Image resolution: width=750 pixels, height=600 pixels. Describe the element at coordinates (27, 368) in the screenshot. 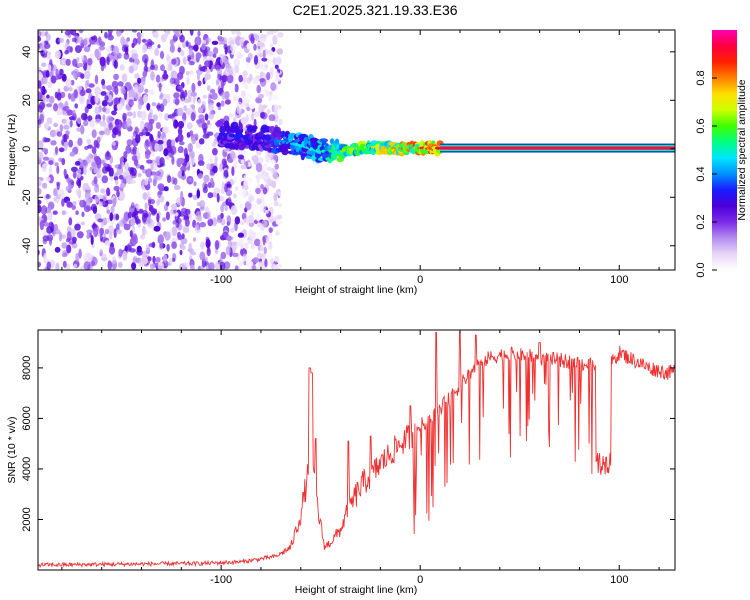

I see `y-tick-label: 8000` at that location.